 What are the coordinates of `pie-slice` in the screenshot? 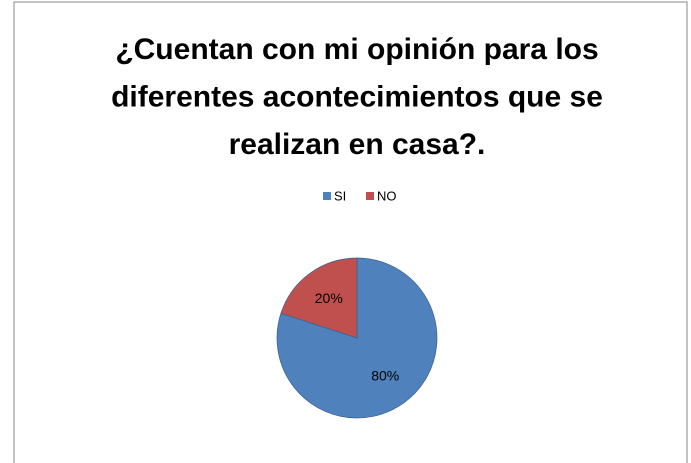 It's located at (319, 298).